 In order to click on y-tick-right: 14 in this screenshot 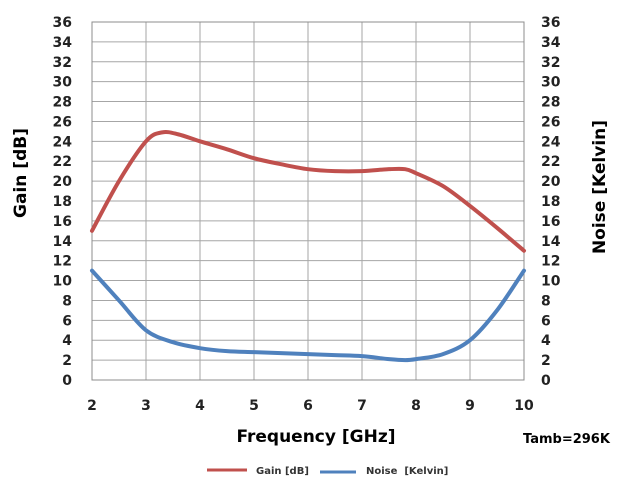, I will do `click(551, 242)`.